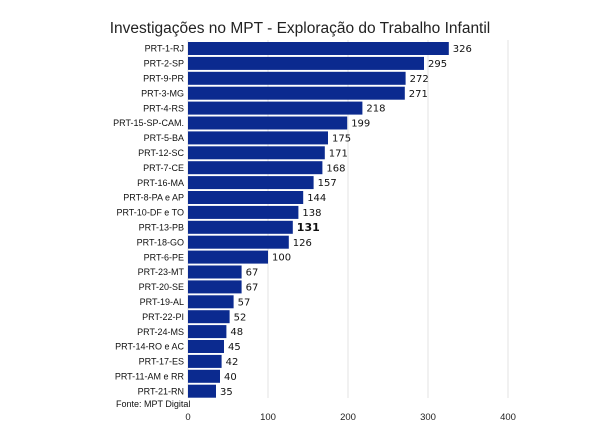 This screenshot has width=600, height=424. Describe the element at coordinates (335, 168) in the screenshot. I see `data-label: 168` at that location.